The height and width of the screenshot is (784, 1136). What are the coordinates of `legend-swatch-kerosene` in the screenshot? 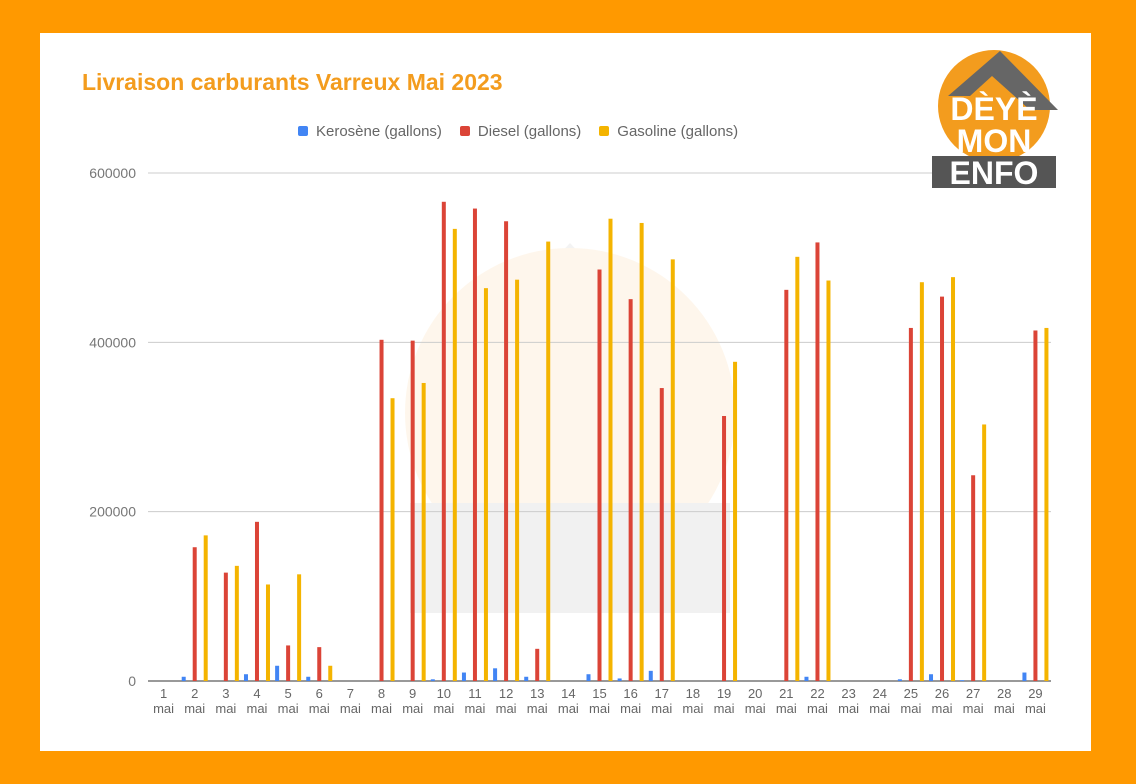 It's located at (303, 131).